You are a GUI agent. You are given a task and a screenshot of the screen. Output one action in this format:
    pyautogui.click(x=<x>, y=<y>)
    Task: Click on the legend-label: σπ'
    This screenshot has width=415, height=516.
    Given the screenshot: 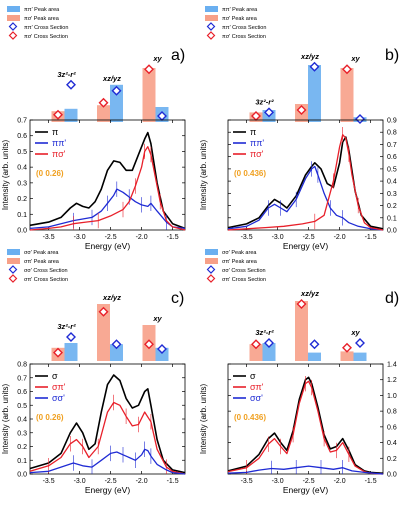 What is the action you would take?
    pyautogui.click(x=59, y=387)
    